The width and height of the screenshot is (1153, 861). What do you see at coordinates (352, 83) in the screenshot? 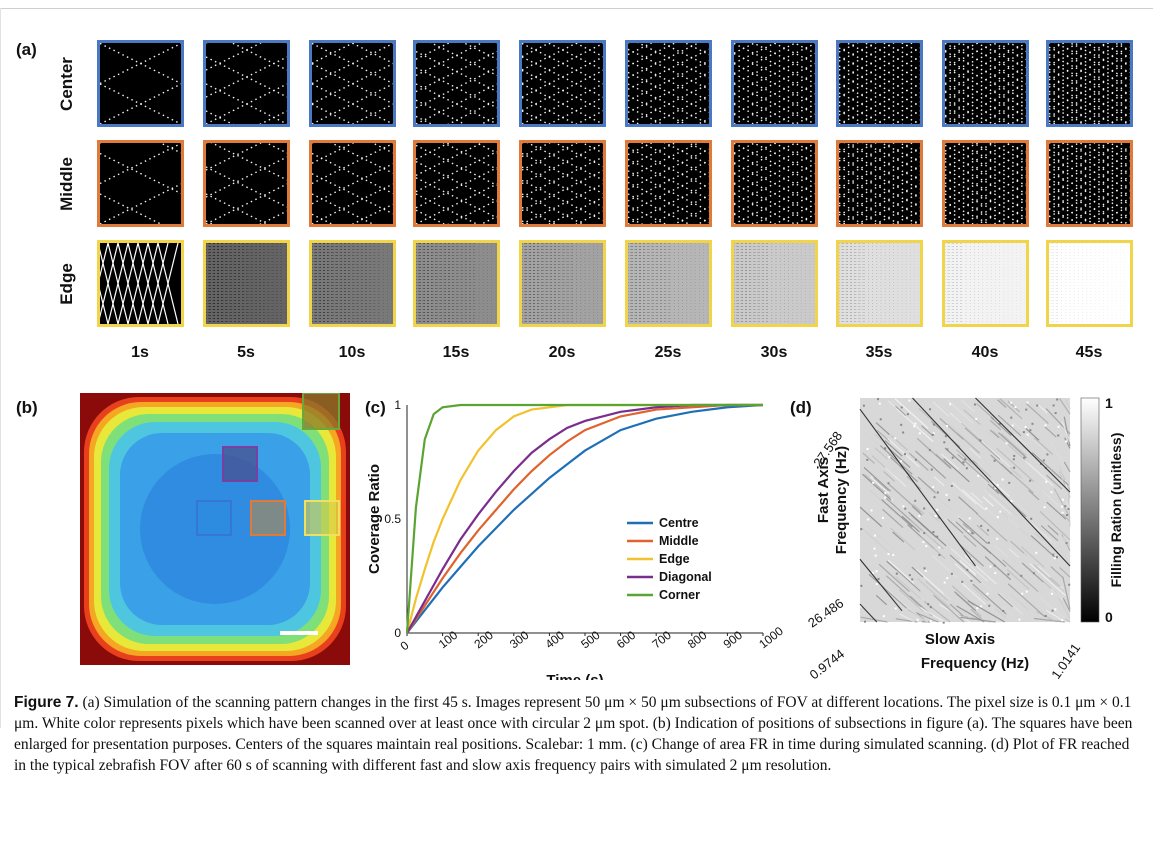
I see `scan-tile-center-10s` at bounding box center [352, 83].